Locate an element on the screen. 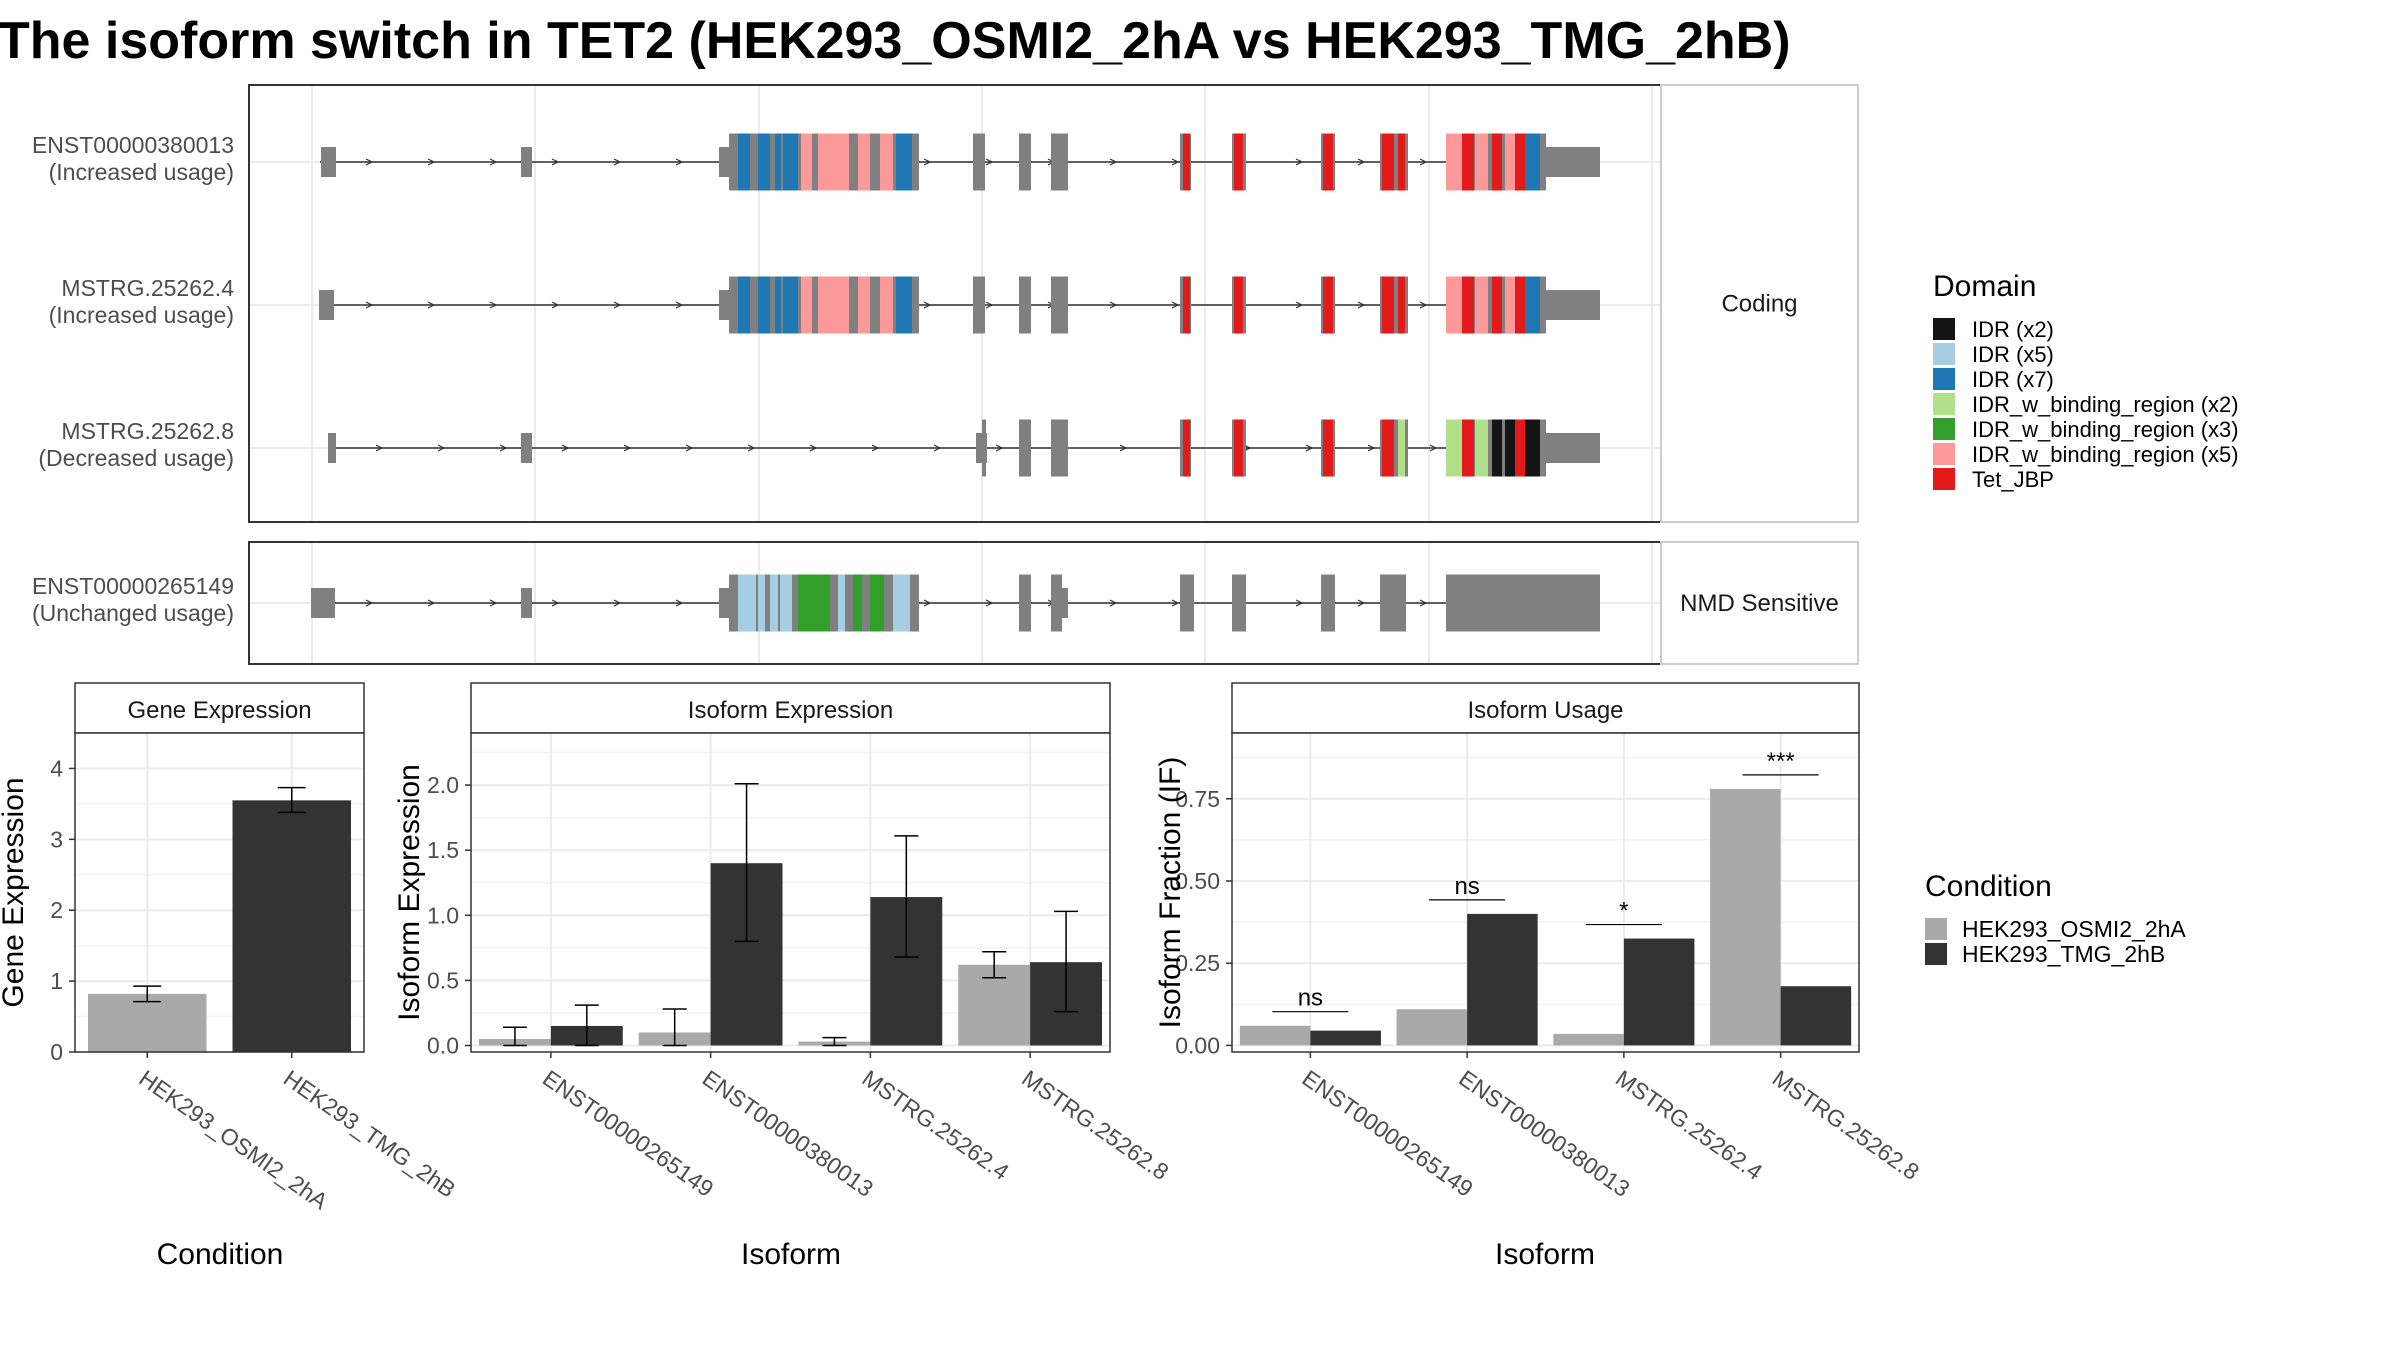 The height and width of the screenshot is (1350, 2400). x-axis-title: Isoform is located at coordinates (791, 1254).